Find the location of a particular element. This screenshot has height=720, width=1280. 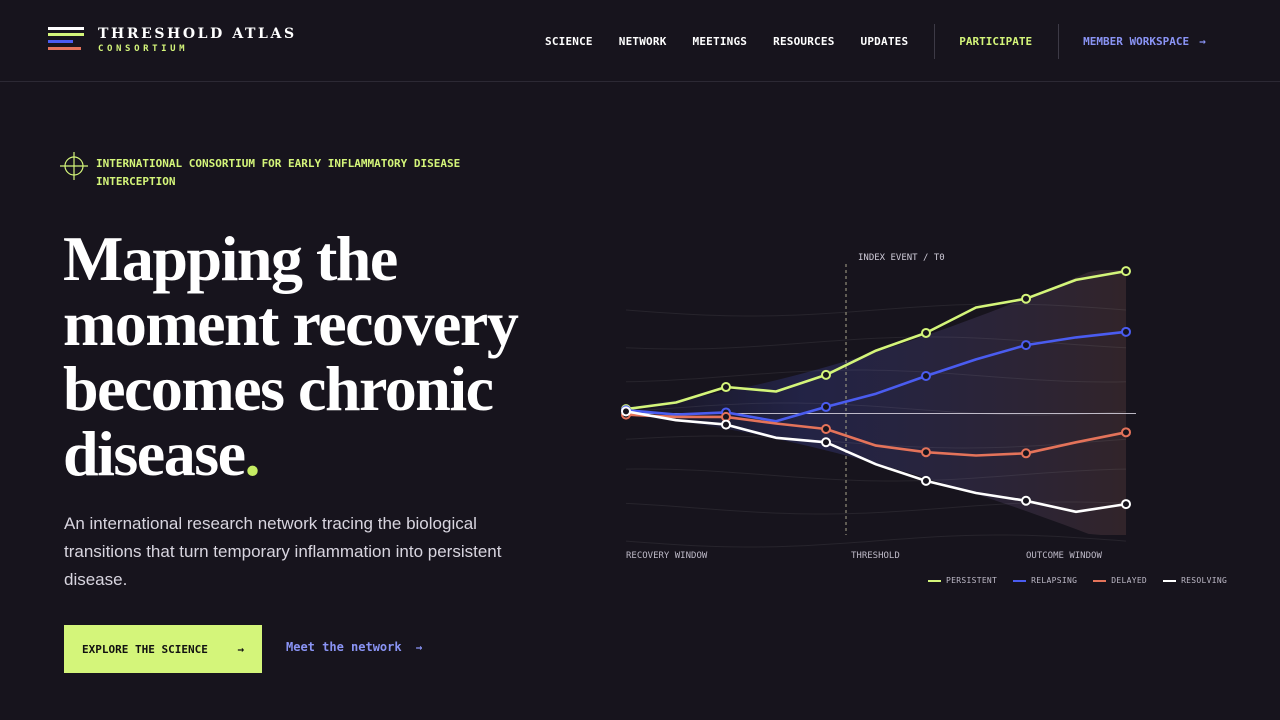

explore-science-label: EXPLORE THE SCIENCE is located at coordinates (145, 649).